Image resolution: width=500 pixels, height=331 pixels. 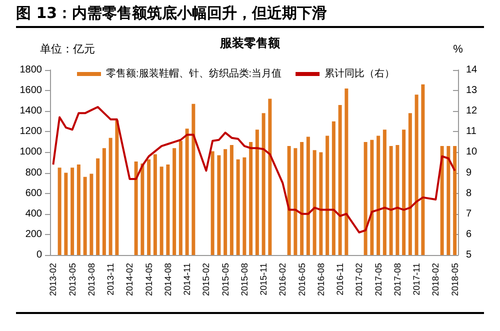 What do you see at coordinates (469, 234) in the screenshot?
I see `y2-tick-label: 6` at bounding box center [469, 234].